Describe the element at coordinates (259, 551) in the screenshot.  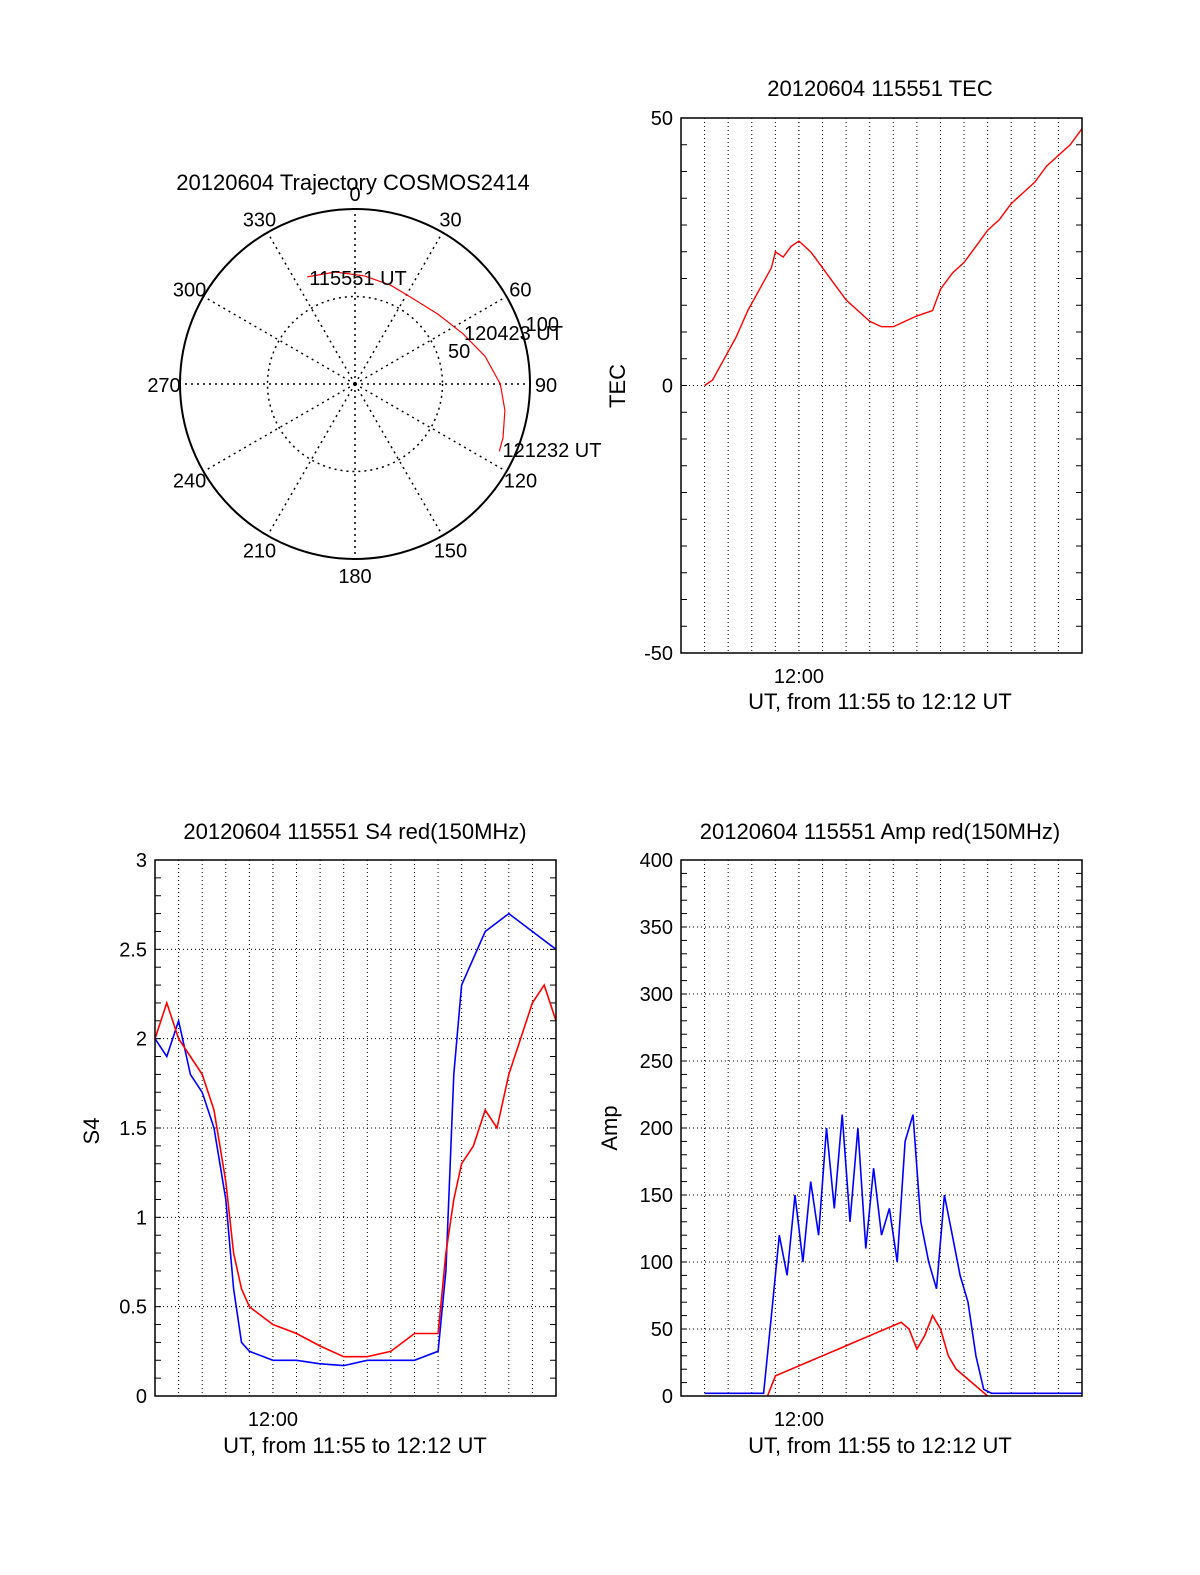
I see `polar-angle-label: 210` at that location.